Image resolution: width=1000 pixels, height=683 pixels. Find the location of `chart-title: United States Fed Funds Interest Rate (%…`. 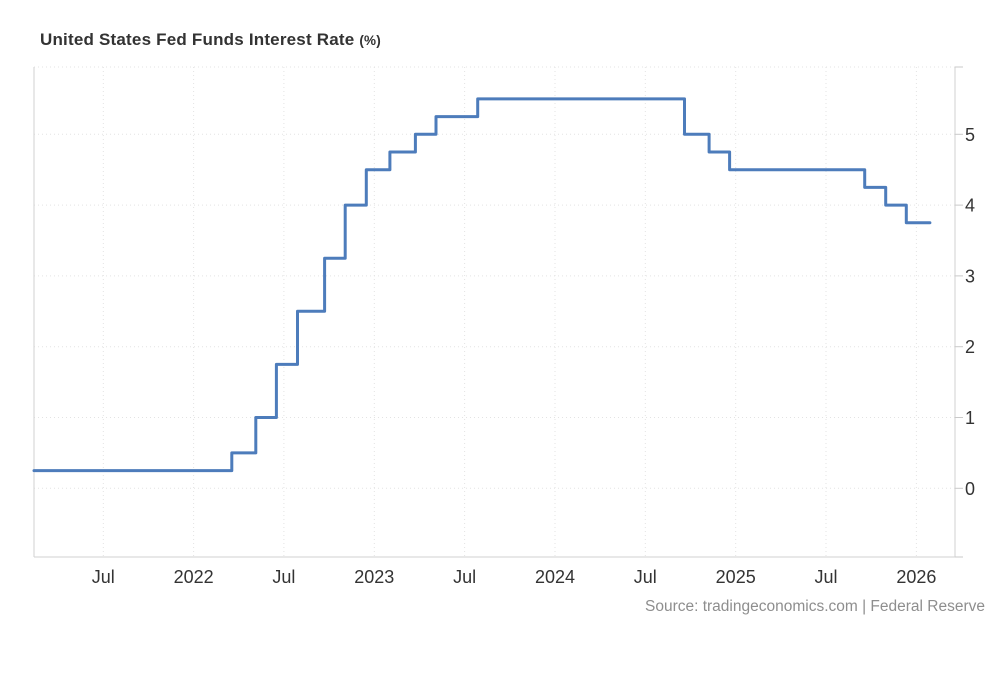

chart-title: United States Fed Funds Interest Rate (%… is located at coordinates (210, 40).